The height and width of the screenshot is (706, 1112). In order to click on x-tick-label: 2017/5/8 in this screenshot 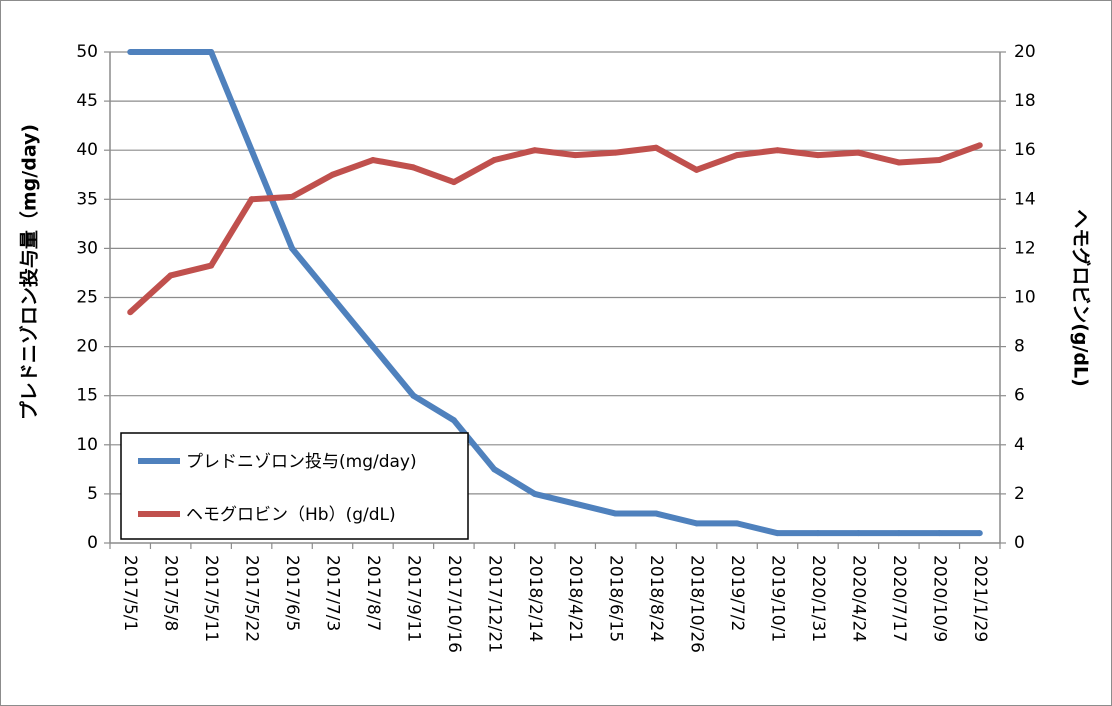, I will do `click(171, 593)`.